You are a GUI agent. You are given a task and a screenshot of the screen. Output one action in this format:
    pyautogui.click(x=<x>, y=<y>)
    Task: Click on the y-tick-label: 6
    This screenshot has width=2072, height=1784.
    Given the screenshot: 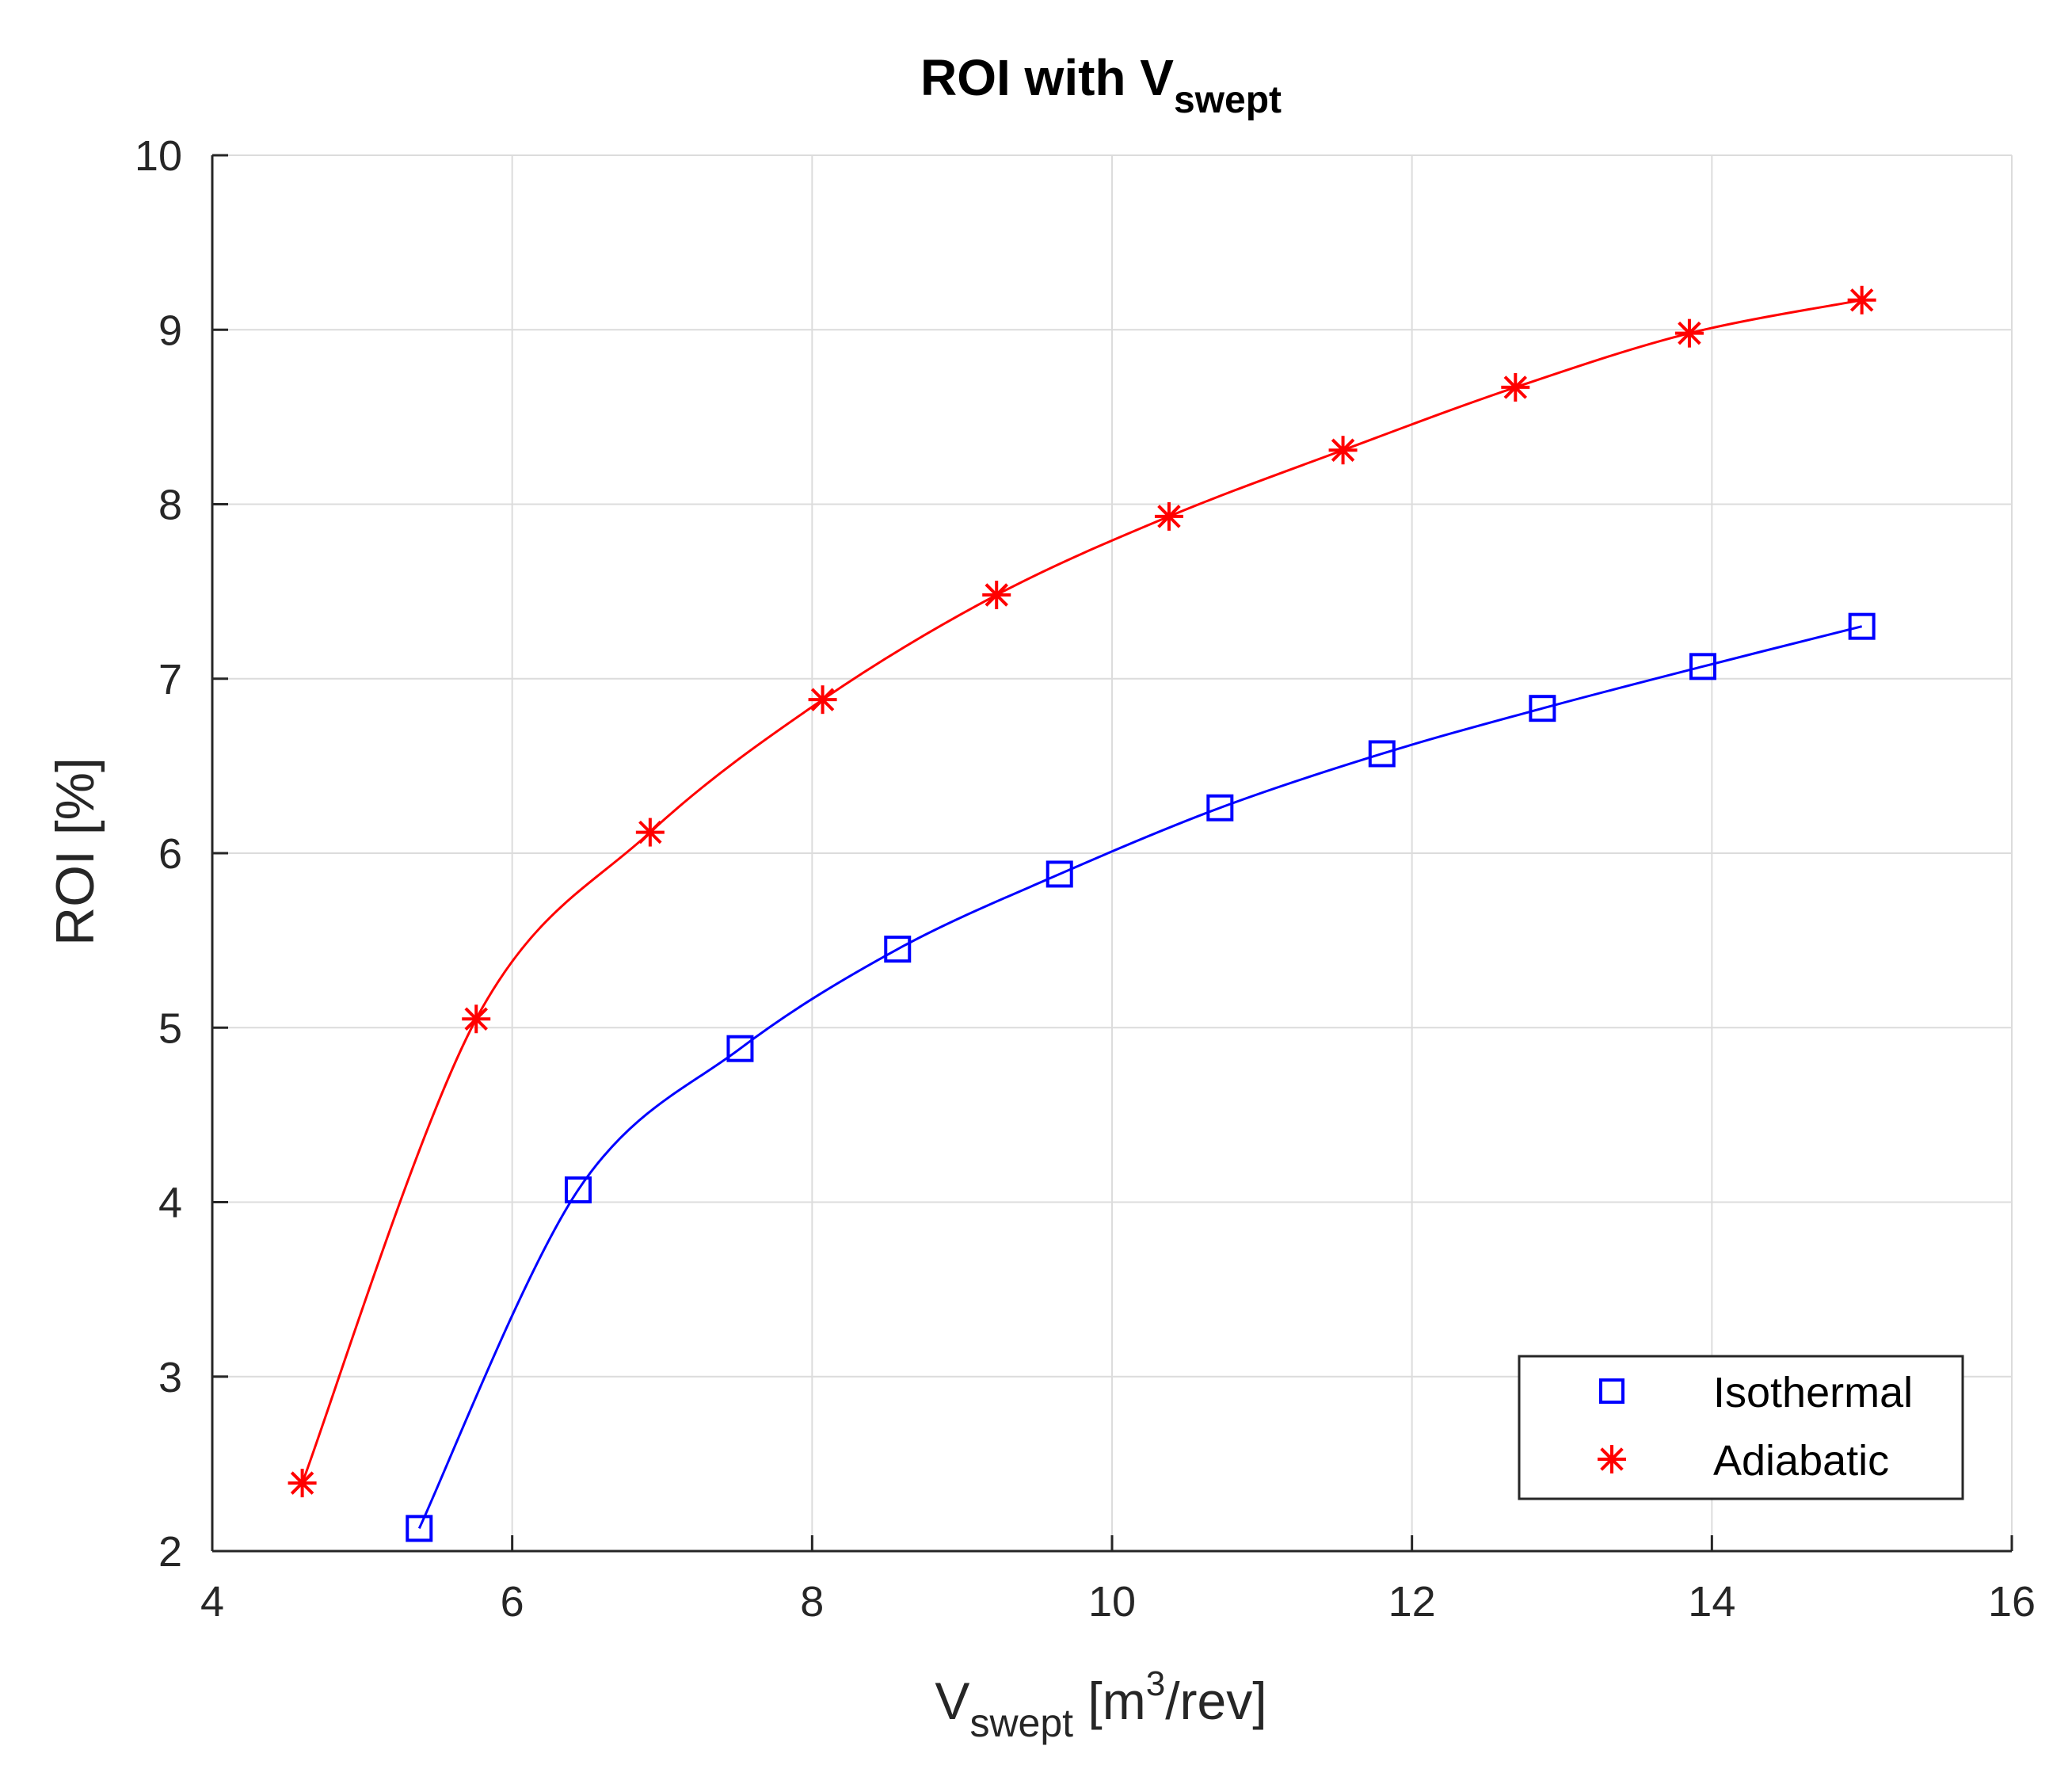 What is the action you would take?
    pyautogui.click(x=170, y=854)
    